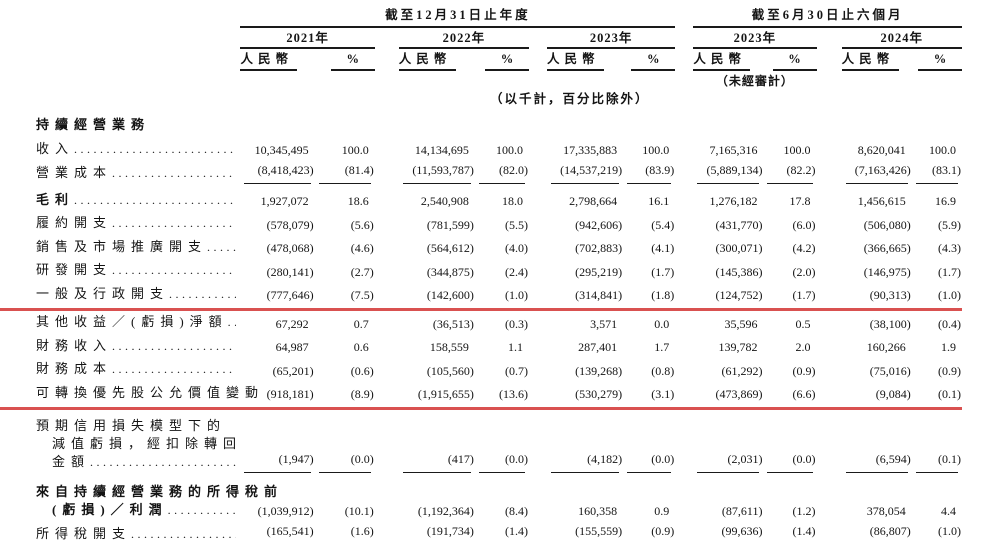 This screenshot has width=1000, height=541. Describe the element at coordinates (71, 461) in the screenshot. I see `label-text: 金額` at that location.